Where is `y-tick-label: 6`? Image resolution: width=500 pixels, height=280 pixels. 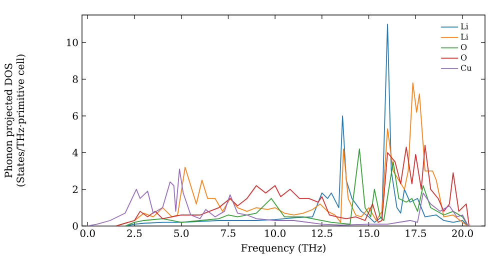 y-tick-label: 6 is located at coordinates (75, 116).